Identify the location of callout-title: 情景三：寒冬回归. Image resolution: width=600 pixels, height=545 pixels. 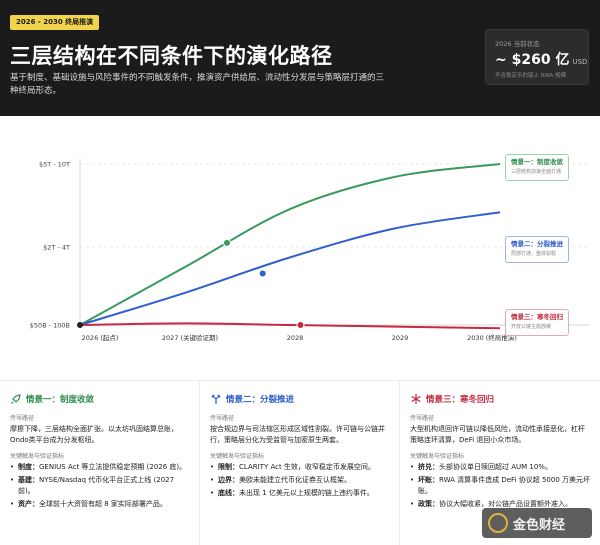
(537, 317).